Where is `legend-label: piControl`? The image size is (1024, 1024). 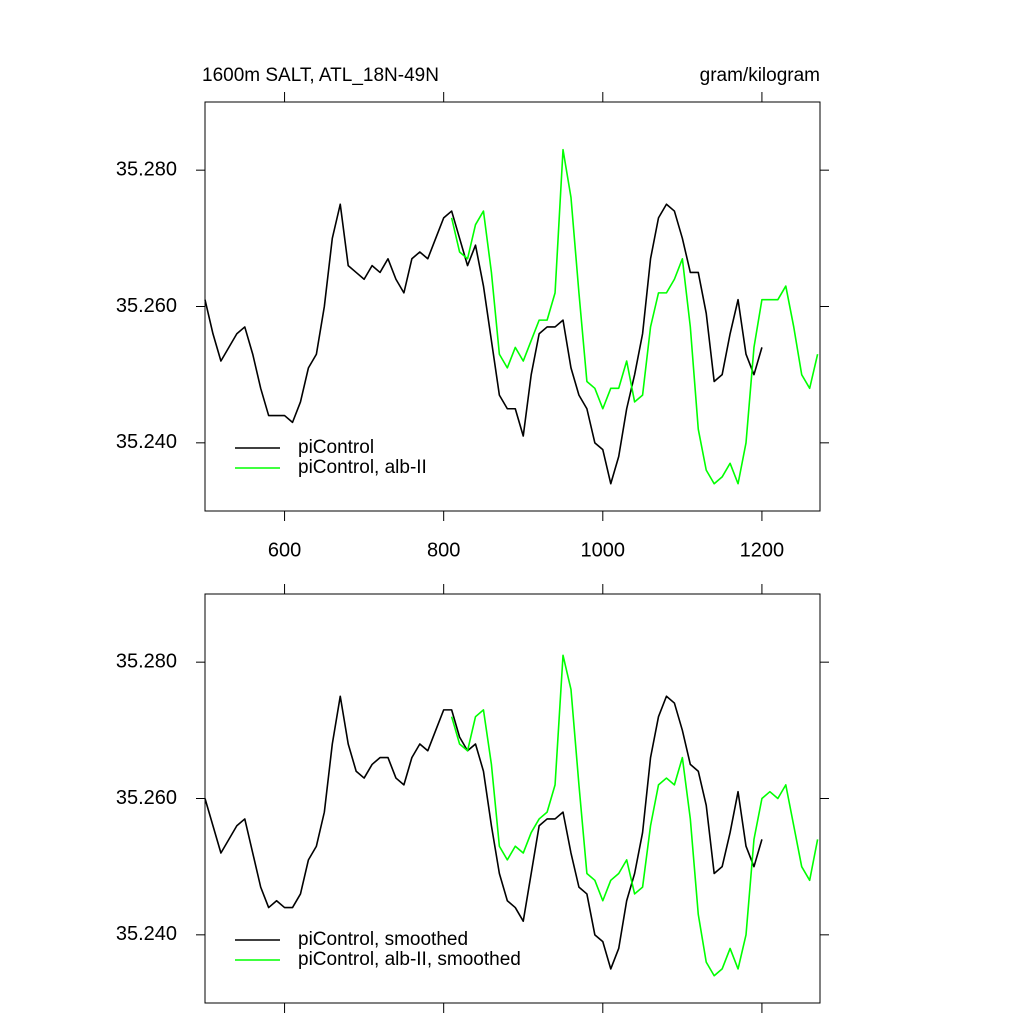 legend-label: piControl is located at coordinates (336, 447).